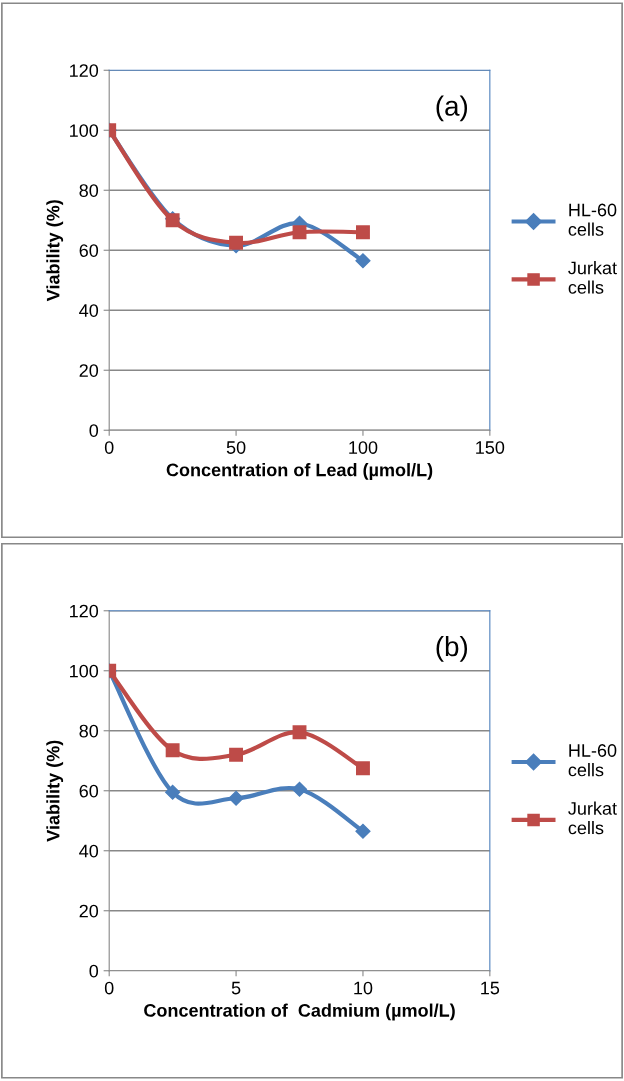 Image resolution: width=624 pixels, height=1081 pixels. Describe the element at coordinates (299, 1012) in the screenshot. I see `x-axis-title: Concentration of Cadmium (µmol/L)` at that location.